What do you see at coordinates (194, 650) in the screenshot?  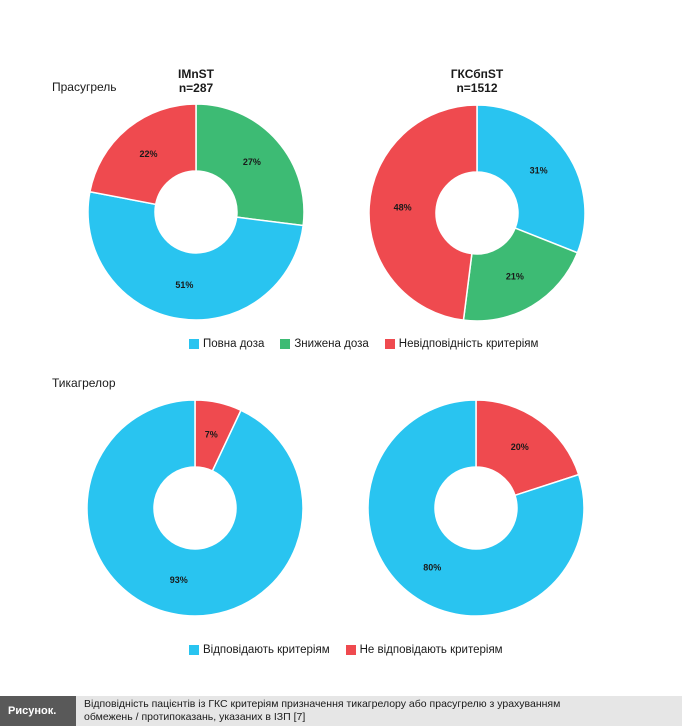 I see `legend-swatch-meets` at bounding box center [194, 650].